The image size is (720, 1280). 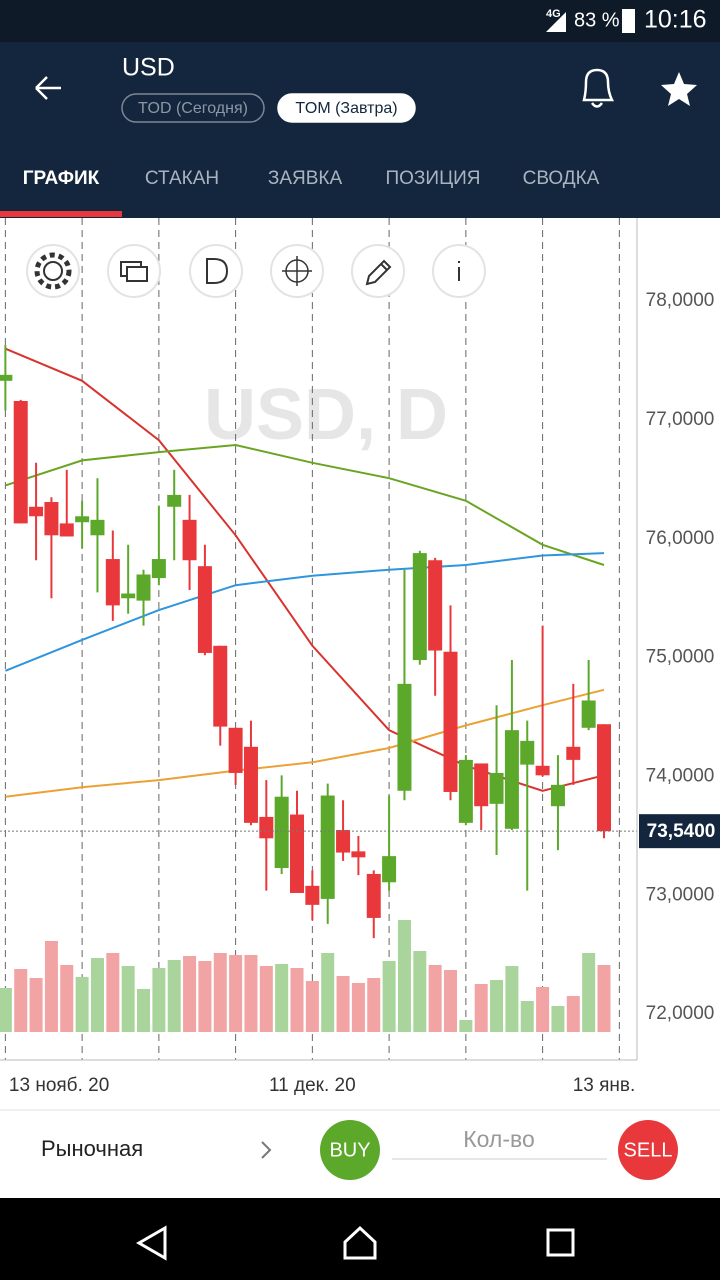 I want to click on nav-home, so click(x=360, y=1242).